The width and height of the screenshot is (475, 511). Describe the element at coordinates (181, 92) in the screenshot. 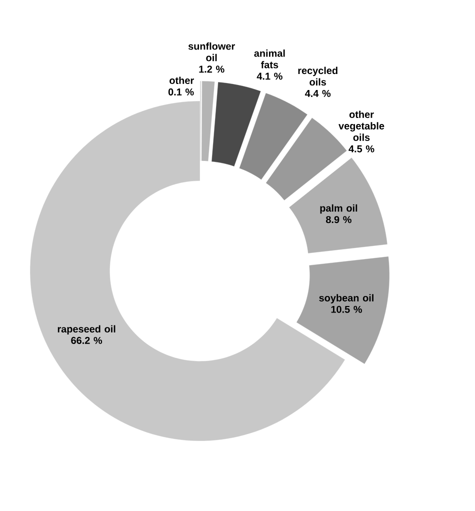

I see `data-label: 0.1 %` at that location.